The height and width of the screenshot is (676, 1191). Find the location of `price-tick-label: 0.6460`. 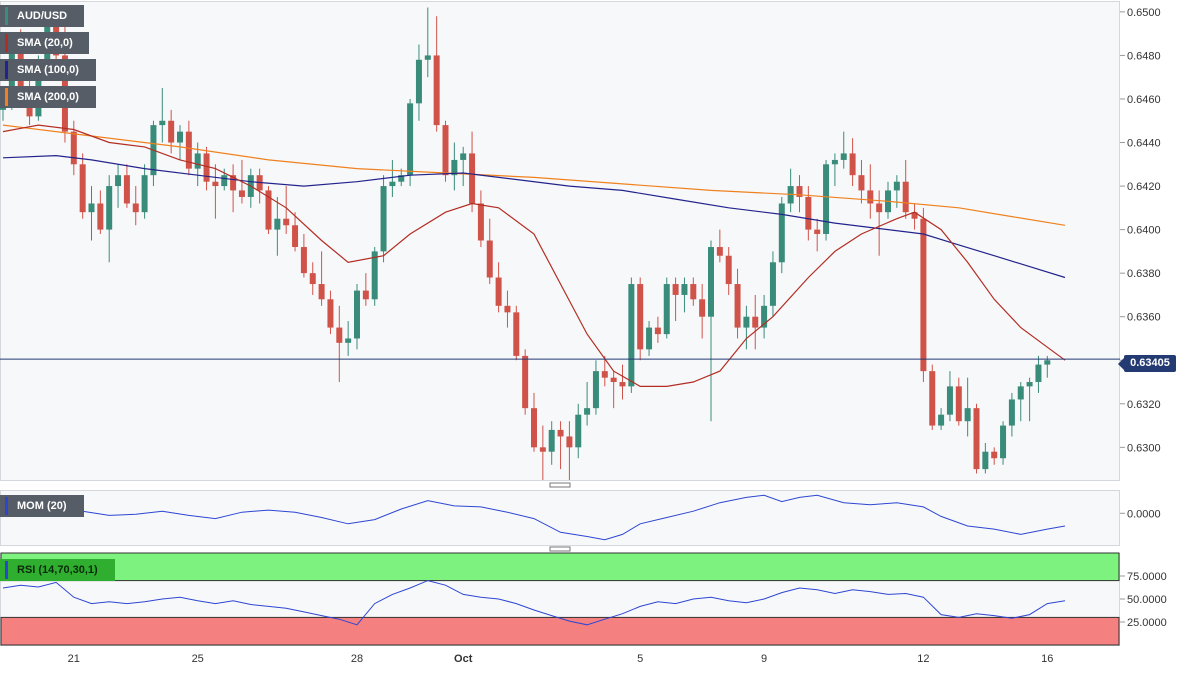

price-tick-label: 0.6460 is located at coordinates (1144, 100).